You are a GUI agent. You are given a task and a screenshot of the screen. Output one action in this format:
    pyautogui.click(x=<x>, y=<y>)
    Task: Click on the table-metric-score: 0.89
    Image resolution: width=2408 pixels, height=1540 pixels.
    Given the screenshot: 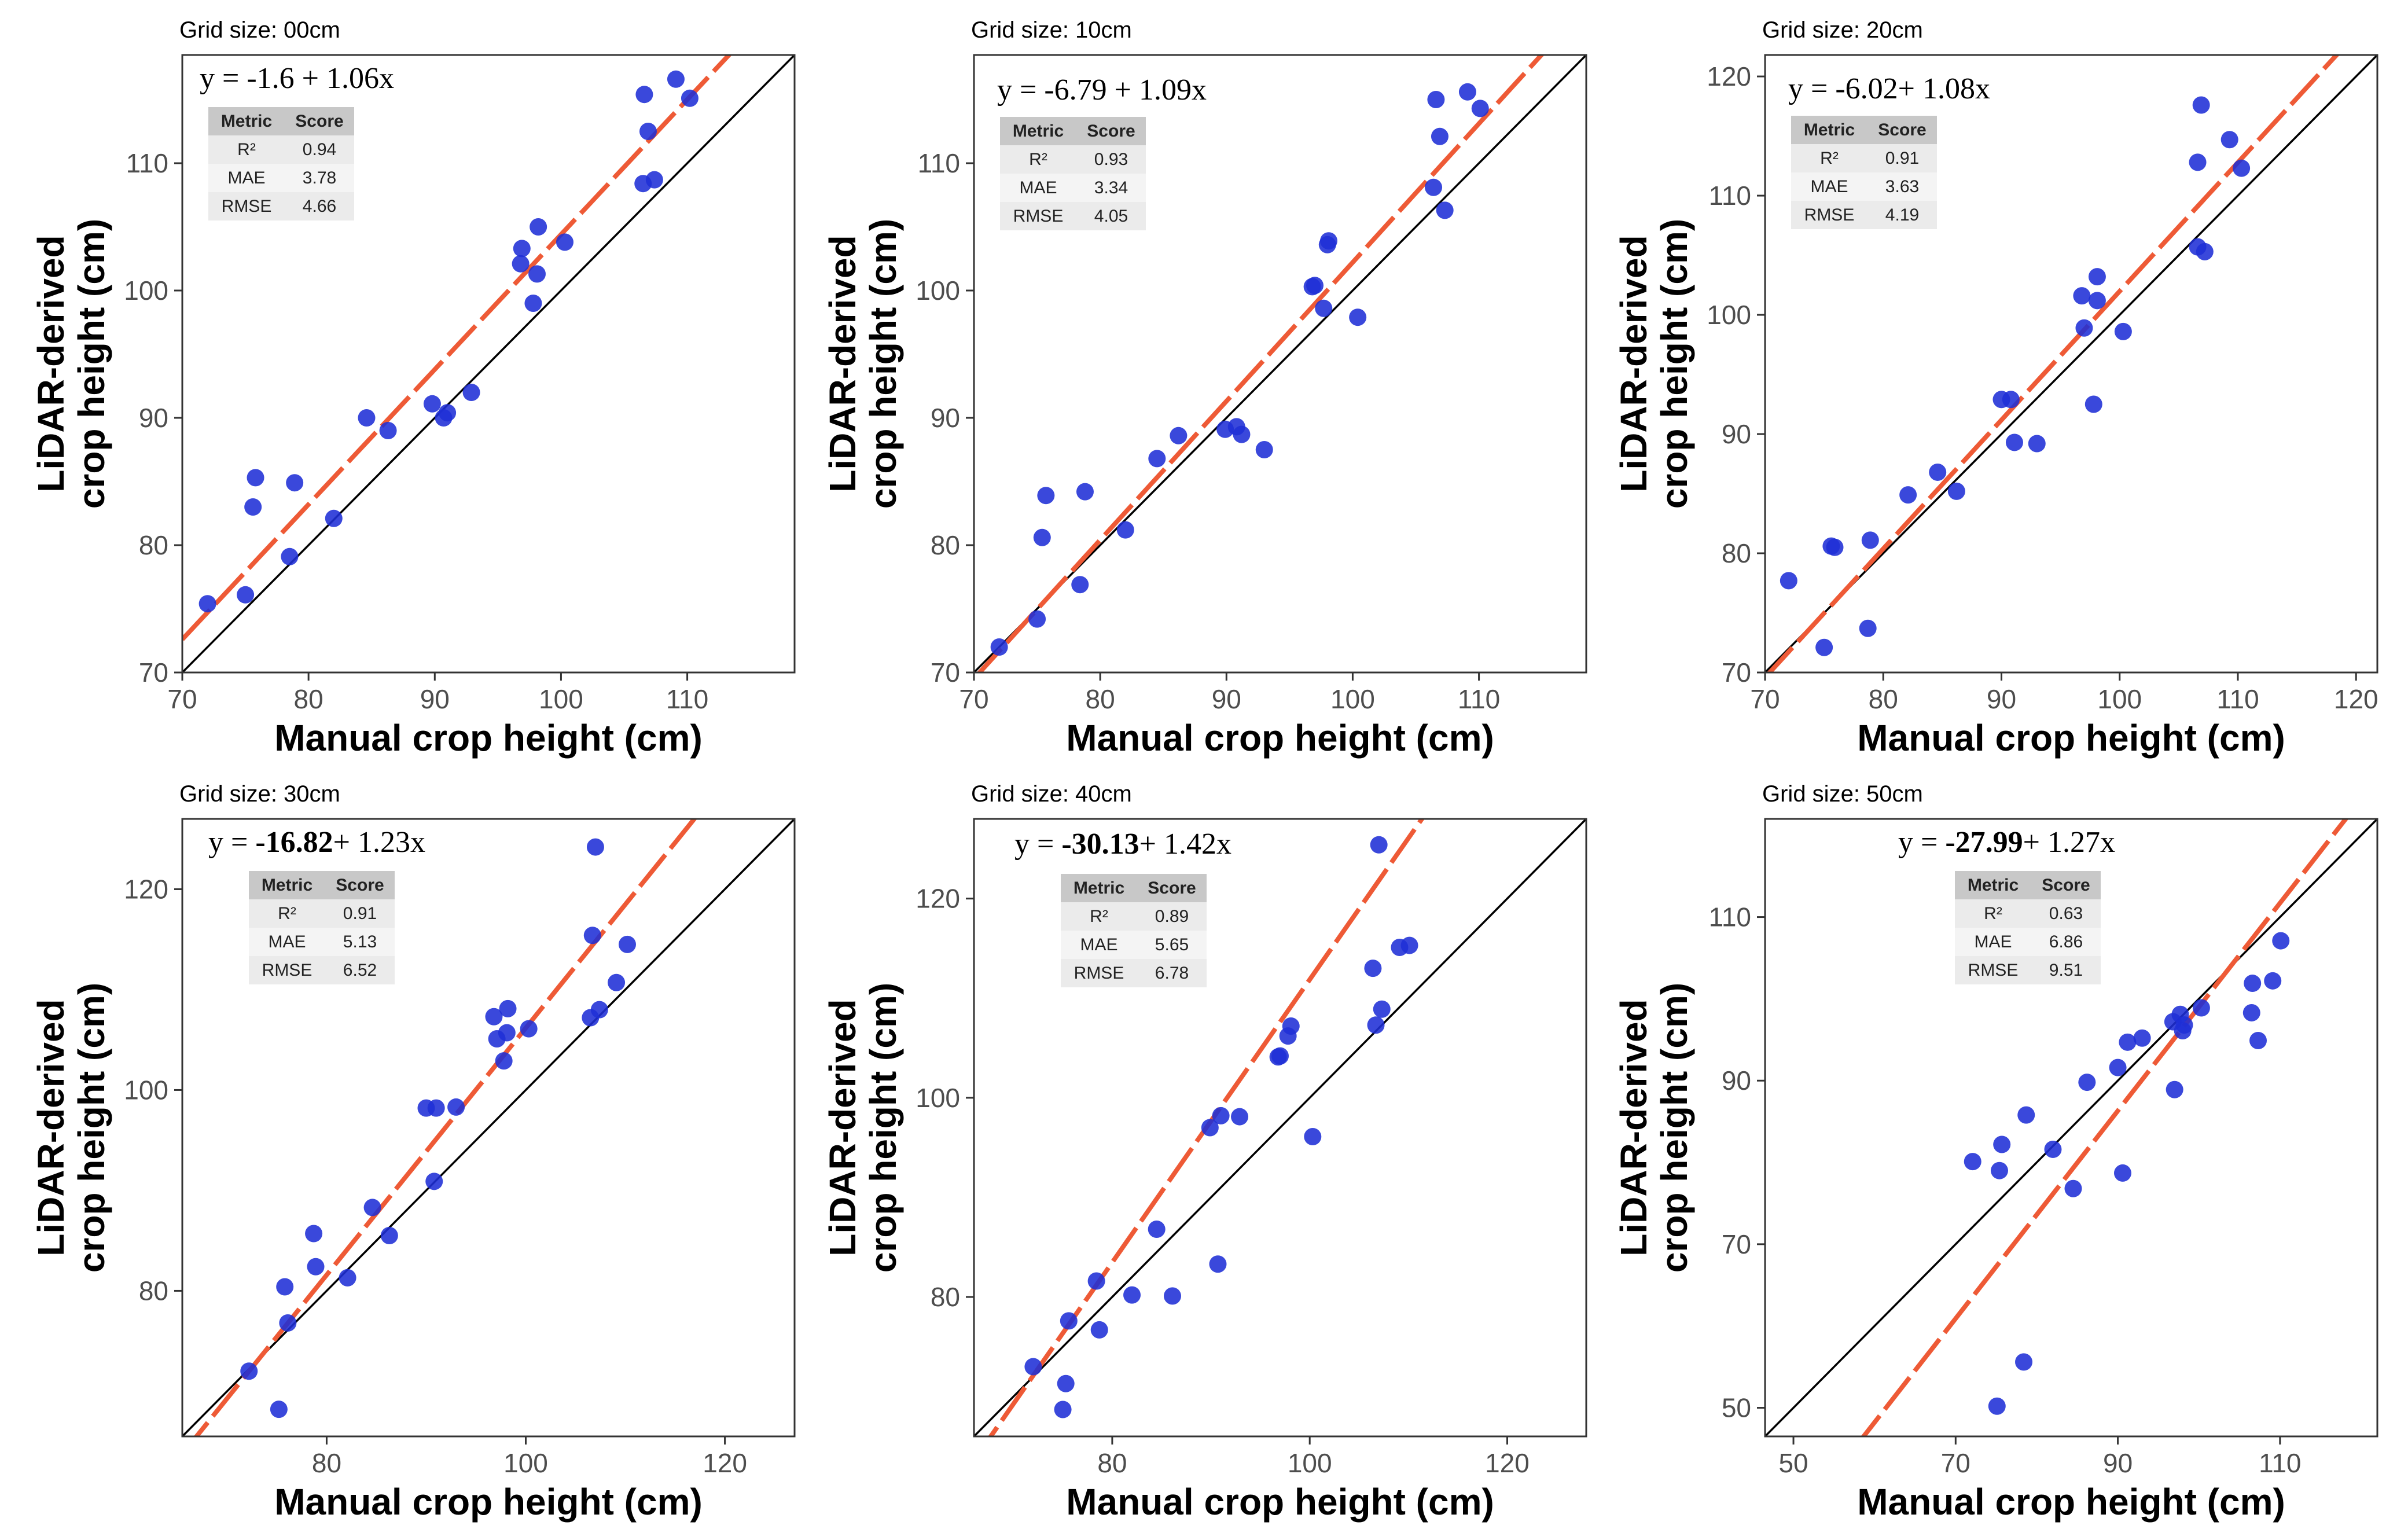 What is the action you would take?
    pyautogui.click(x=1172, y=916)
    